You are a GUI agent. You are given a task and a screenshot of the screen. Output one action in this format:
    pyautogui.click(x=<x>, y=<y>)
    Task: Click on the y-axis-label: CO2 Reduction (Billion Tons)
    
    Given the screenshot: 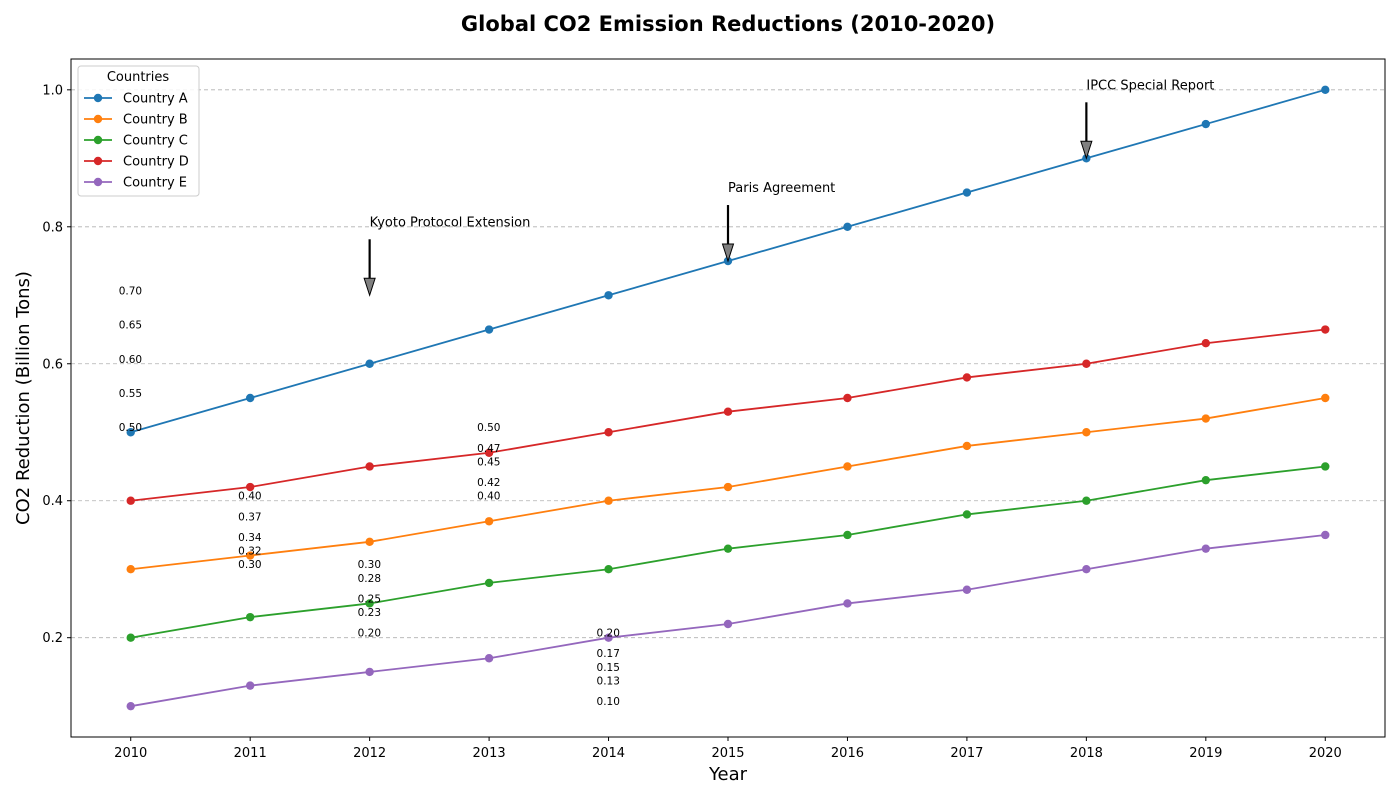 What is the action you would take?
    pyautogui.click(x=23, y=398)
    